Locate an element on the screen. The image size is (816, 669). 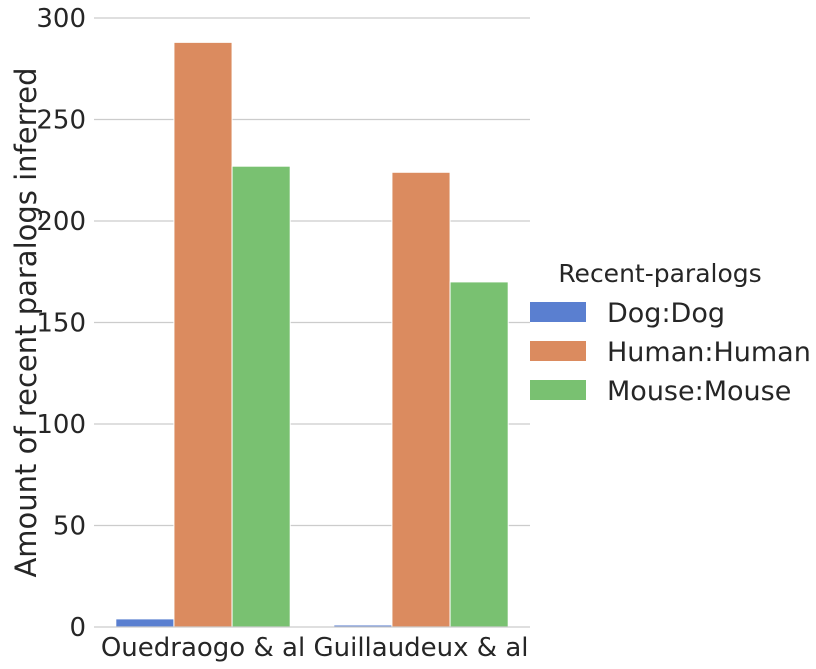
x-tick-label: Guillaudeux & al is located at coordinates (420, 648).